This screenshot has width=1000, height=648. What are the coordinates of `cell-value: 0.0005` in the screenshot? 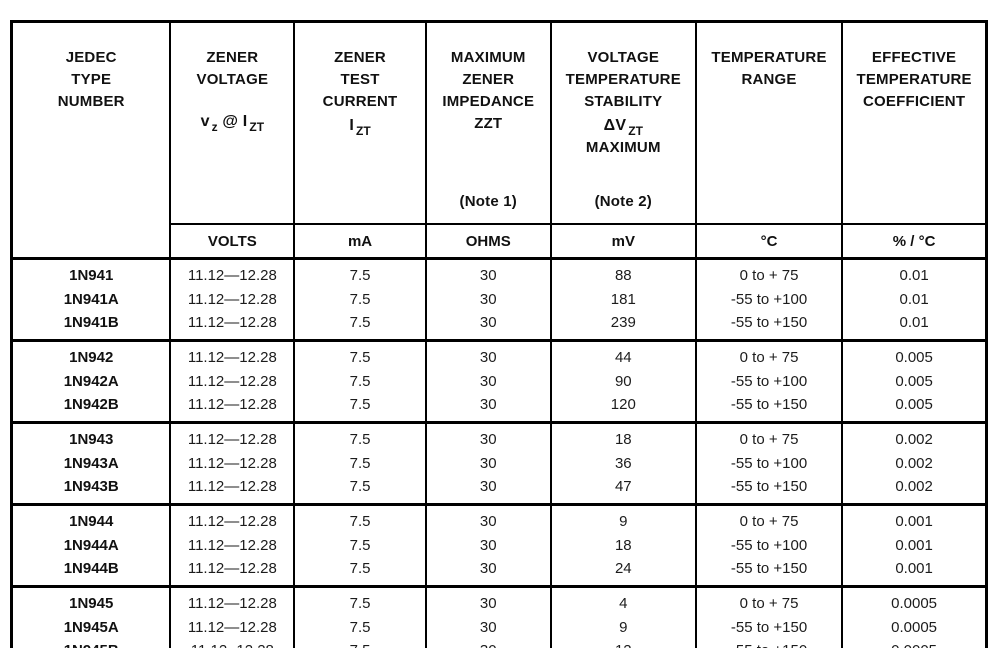 It's located at (914, 604).